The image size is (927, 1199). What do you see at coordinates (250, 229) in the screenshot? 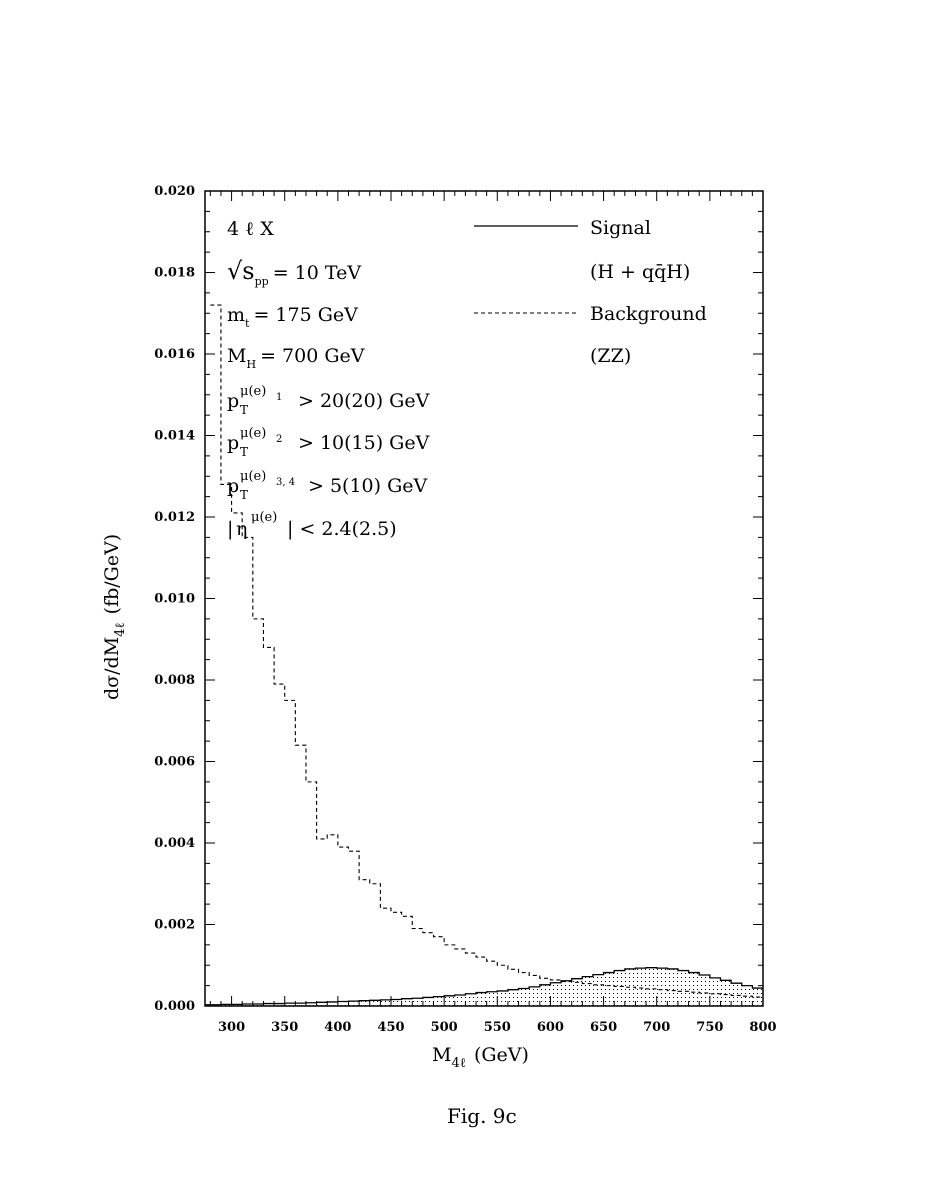
I see `annotation-process: 4 ℓ X` at bounding box center [250, 229].